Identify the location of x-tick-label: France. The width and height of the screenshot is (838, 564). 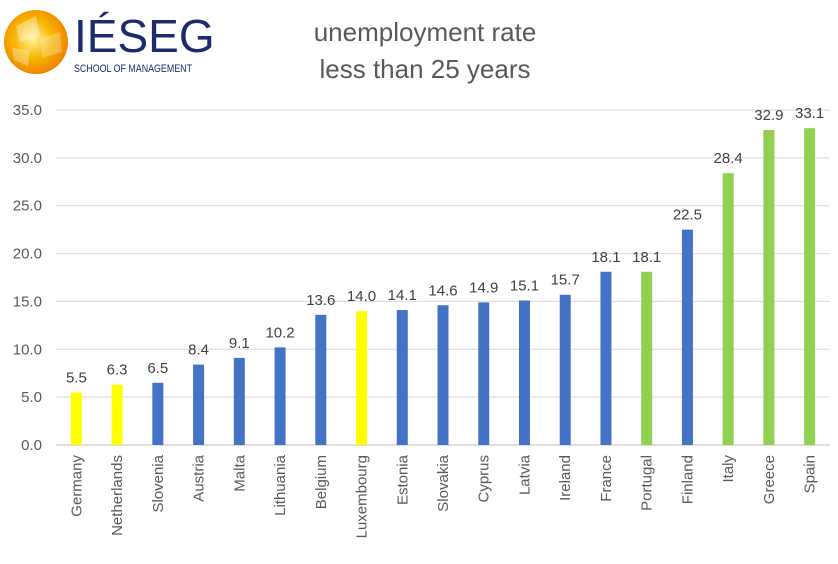
(606, 478).